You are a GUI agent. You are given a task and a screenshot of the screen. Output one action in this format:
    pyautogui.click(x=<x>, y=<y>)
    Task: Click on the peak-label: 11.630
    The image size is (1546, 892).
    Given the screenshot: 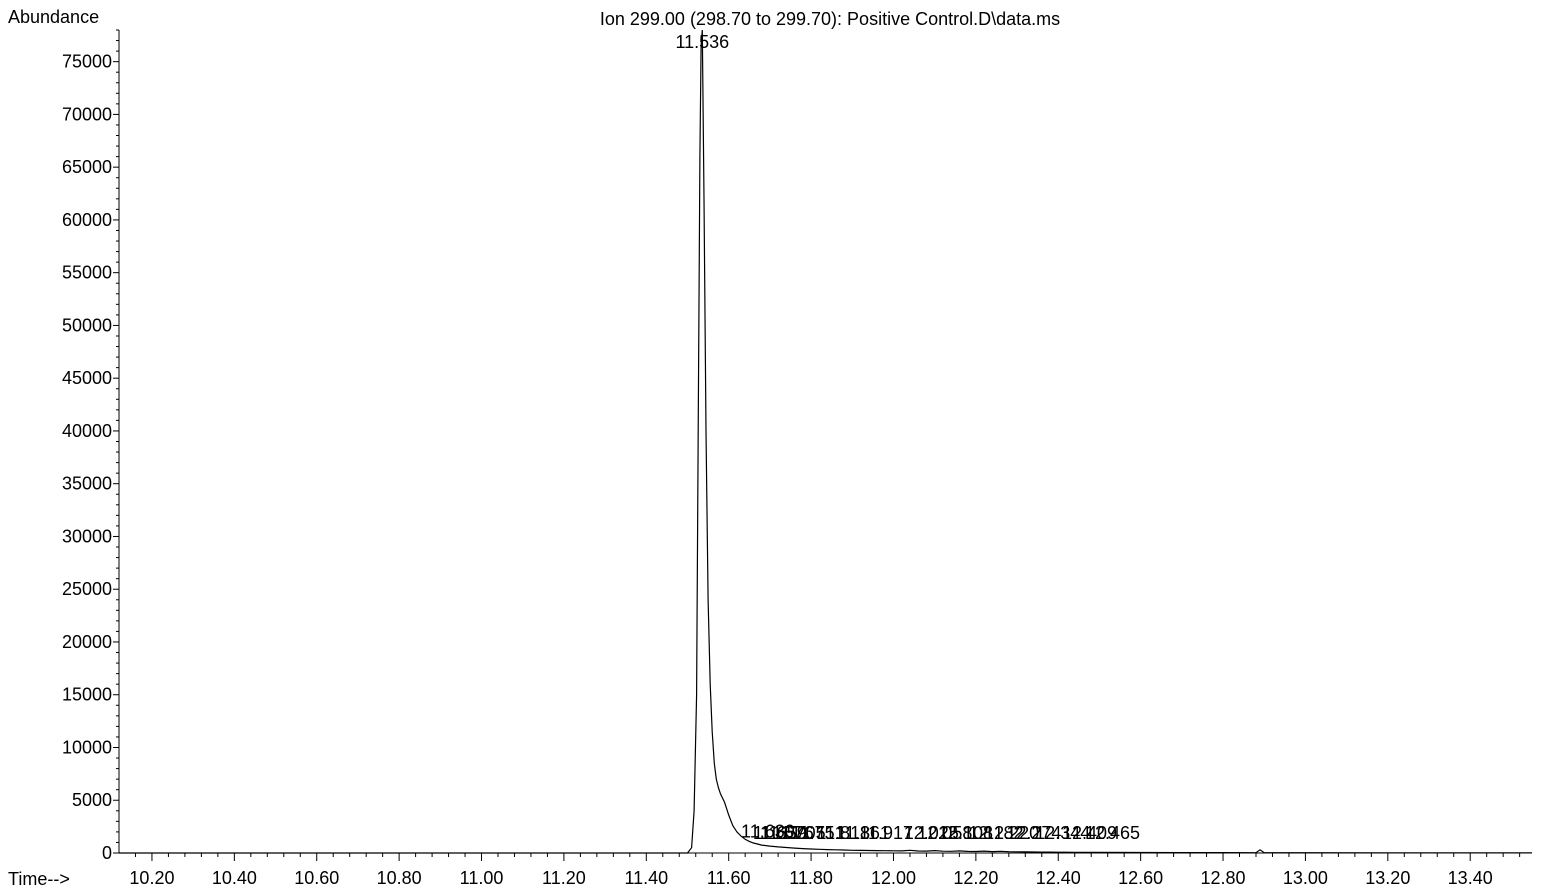 What is the action you would take?
    pyautogui.click(x=768, y=831)
    